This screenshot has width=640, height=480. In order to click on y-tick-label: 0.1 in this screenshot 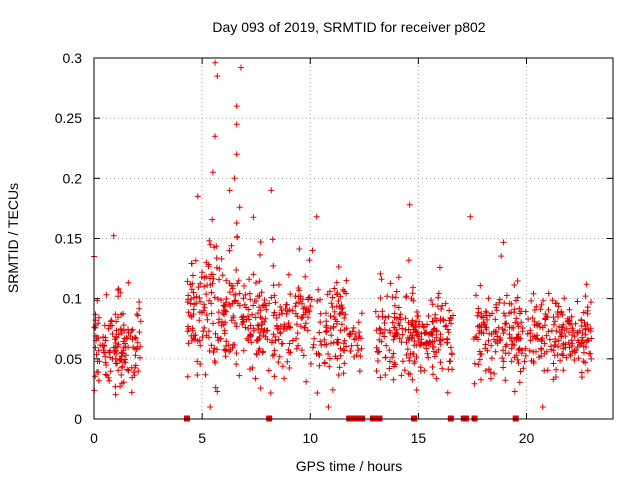, I will do `click(73, 299)`.